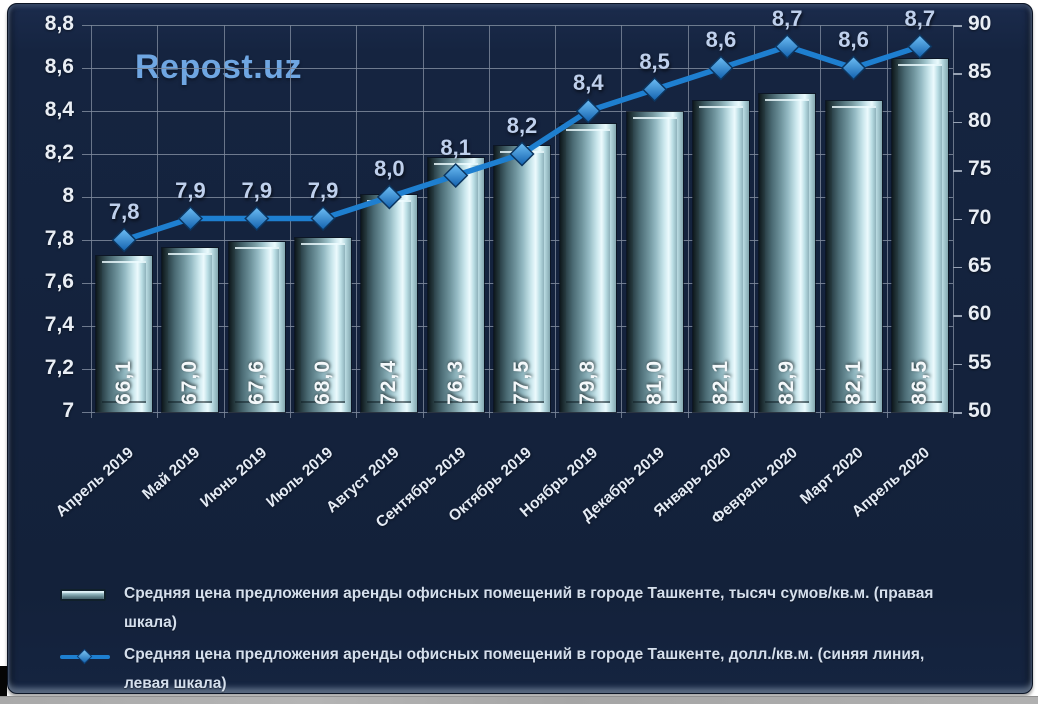 This screenshot has width=1038, height=704. What do you see at coordinates (980, 410) in the screenshot?
I see `right-axis-tick-label: 50` at bounding box center [980, 410].